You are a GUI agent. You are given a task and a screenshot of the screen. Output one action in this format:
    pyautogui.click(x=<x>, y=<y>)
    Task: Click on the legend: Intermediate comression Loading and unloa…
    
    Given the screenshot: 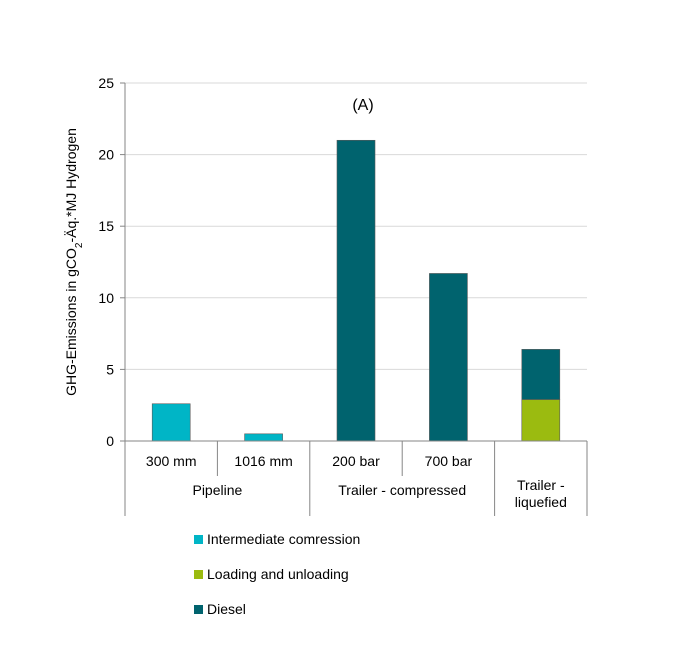 What is the action you would take?
    pyautogui.click(x=277, y=582)
    